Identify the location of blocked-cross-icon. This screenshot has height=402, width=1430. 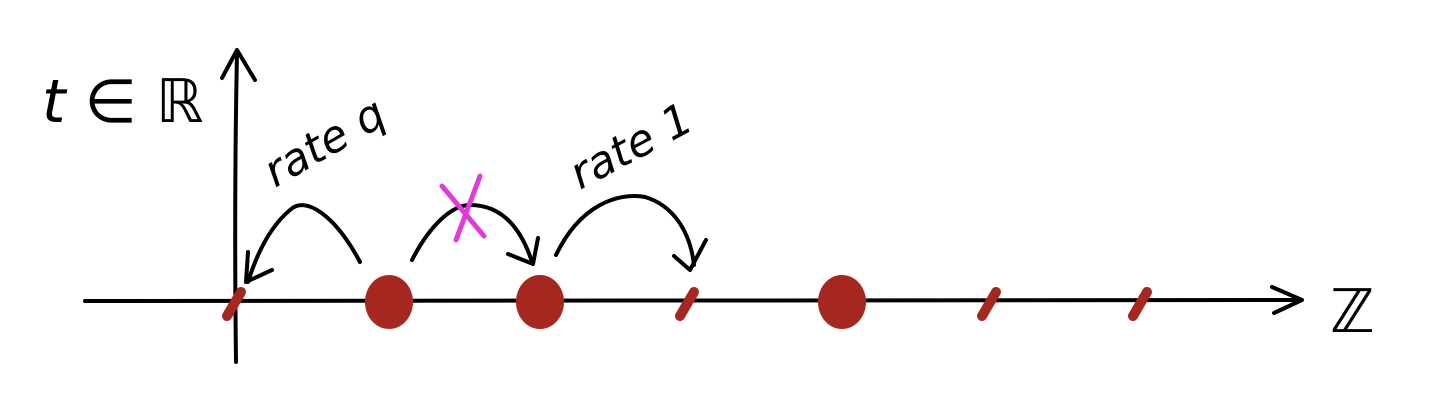
(463, 208).